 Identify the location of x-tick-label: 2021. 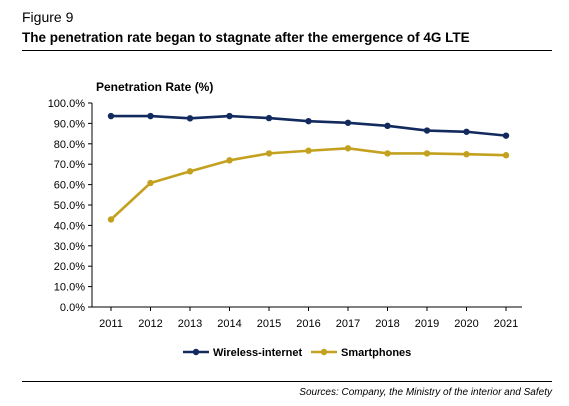
(506, 324).